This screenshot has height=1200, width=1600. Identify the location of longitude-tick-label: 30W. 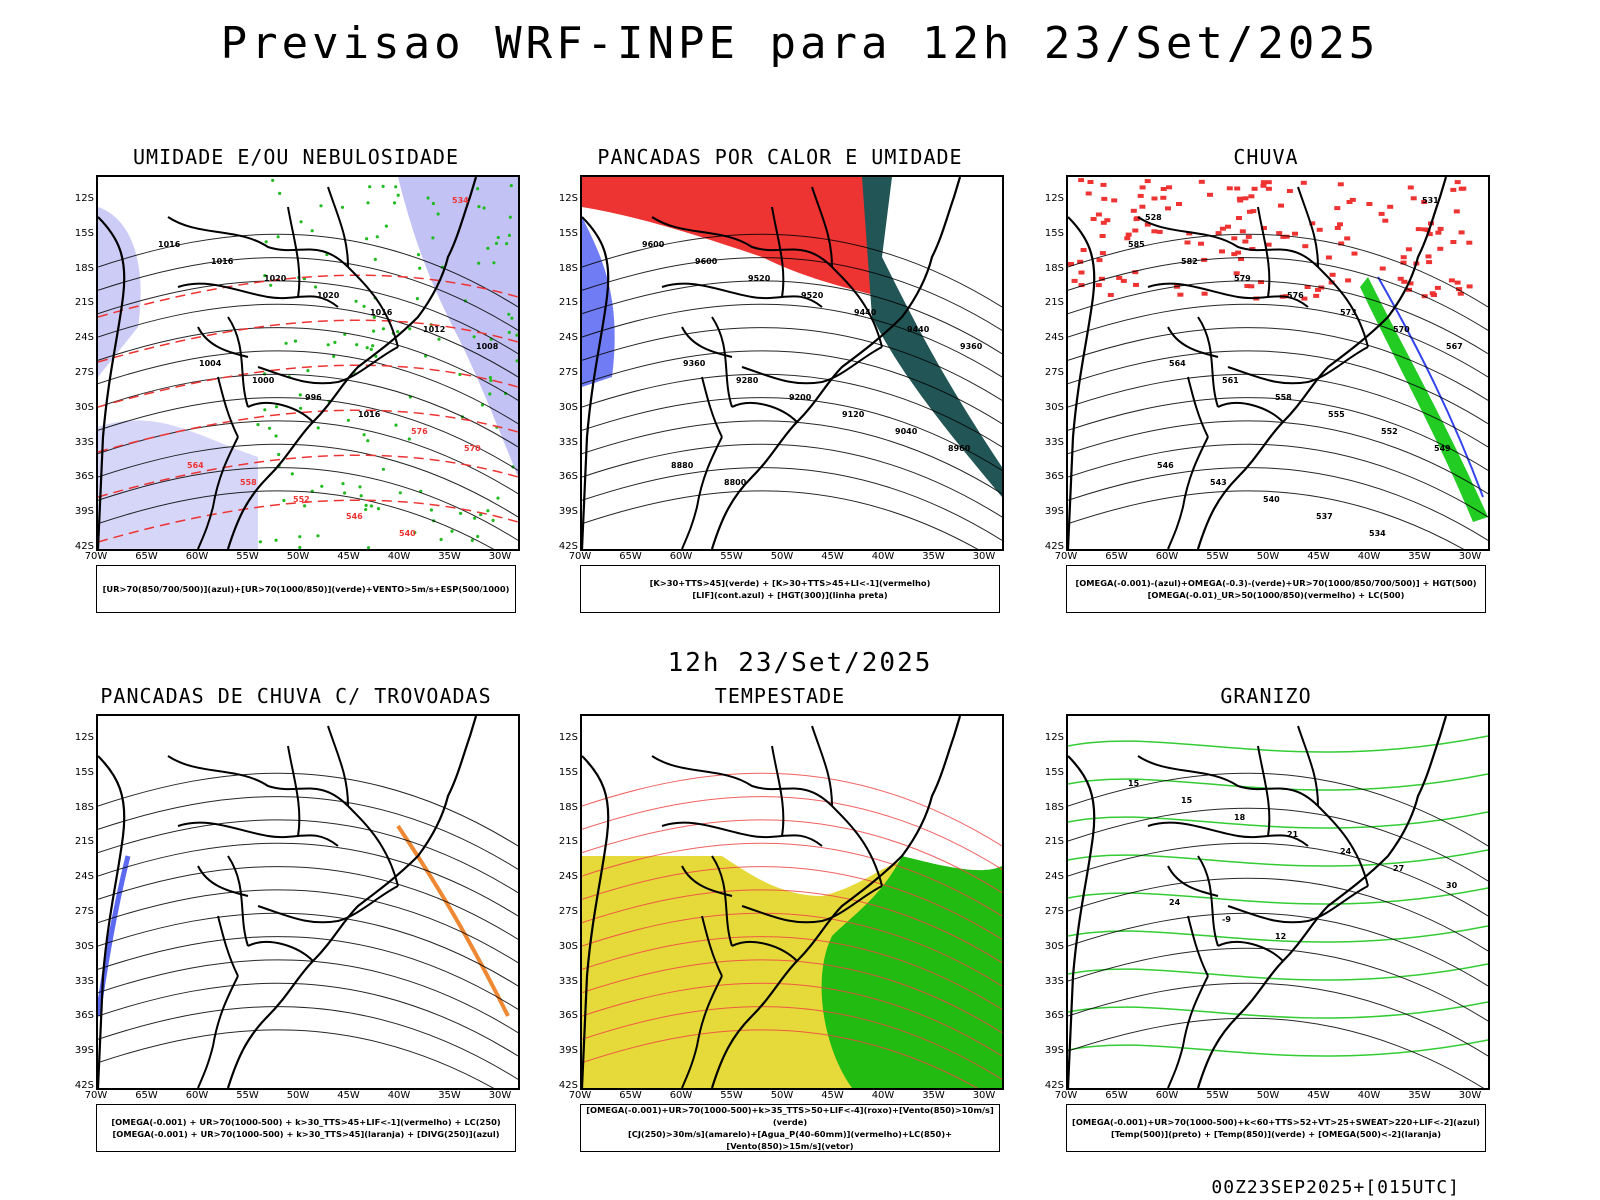
(500, 556).